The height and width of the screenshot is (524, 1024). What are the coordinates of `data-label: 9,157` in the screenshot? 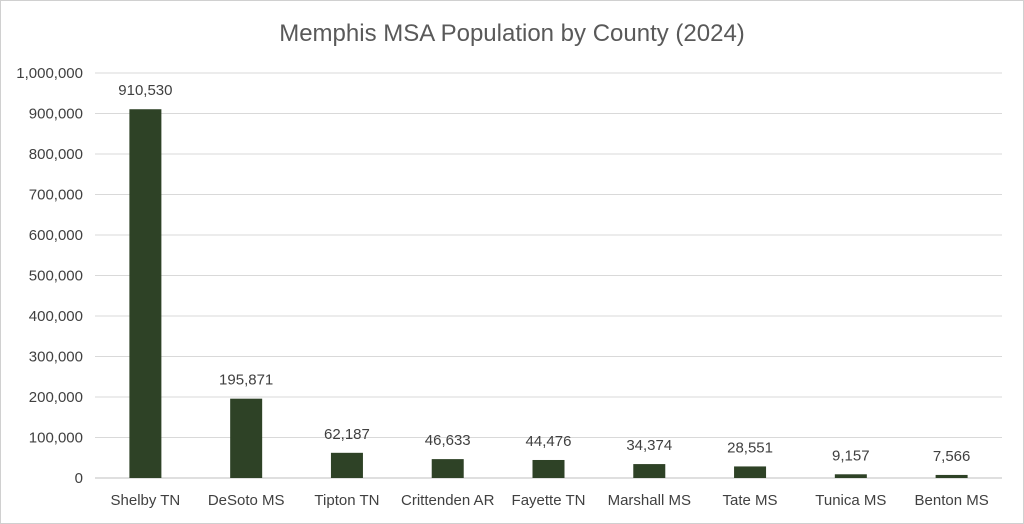 It's located at (851, 455).